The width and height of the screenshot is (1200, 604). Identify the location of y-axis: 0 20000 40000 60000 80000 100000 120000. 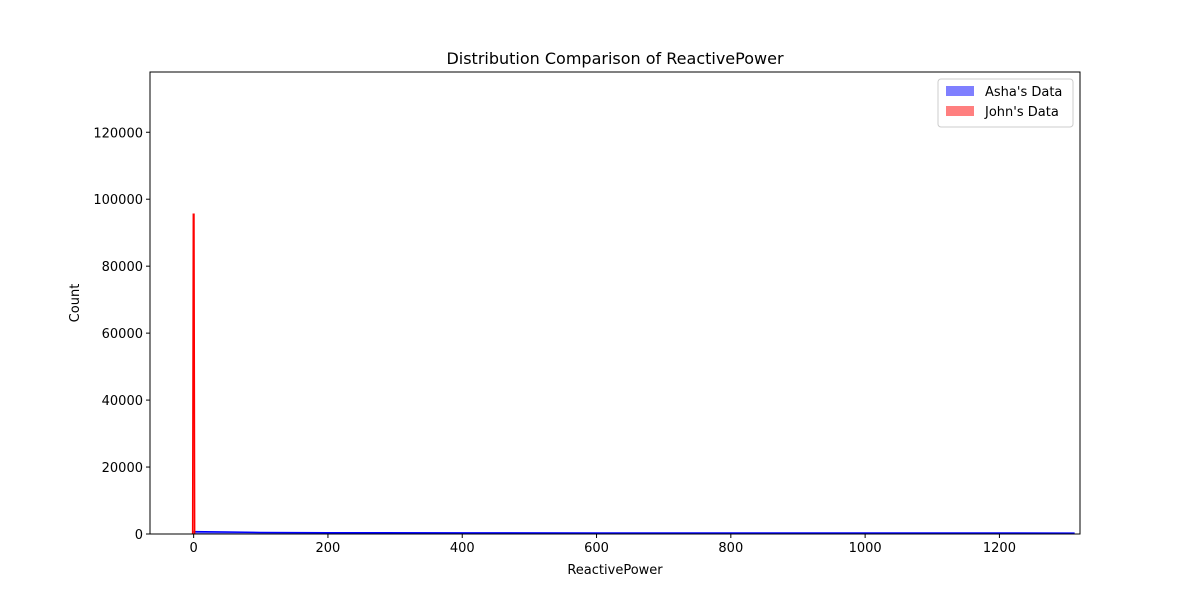
(121, 334).